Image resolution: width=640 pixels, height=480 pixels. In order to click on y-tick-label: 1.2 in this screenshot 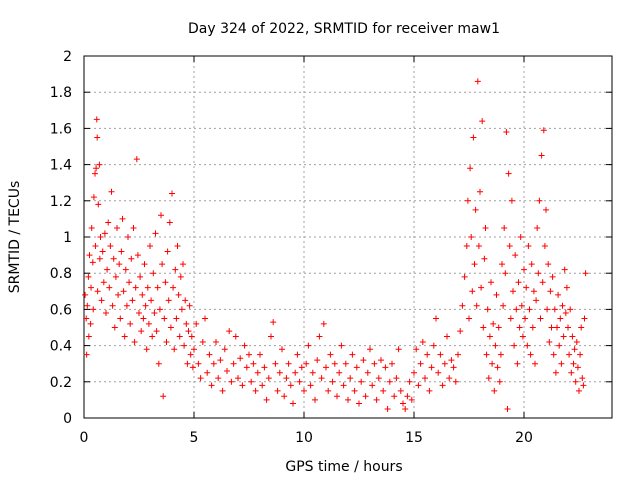, I will do `click(61, 202)`.